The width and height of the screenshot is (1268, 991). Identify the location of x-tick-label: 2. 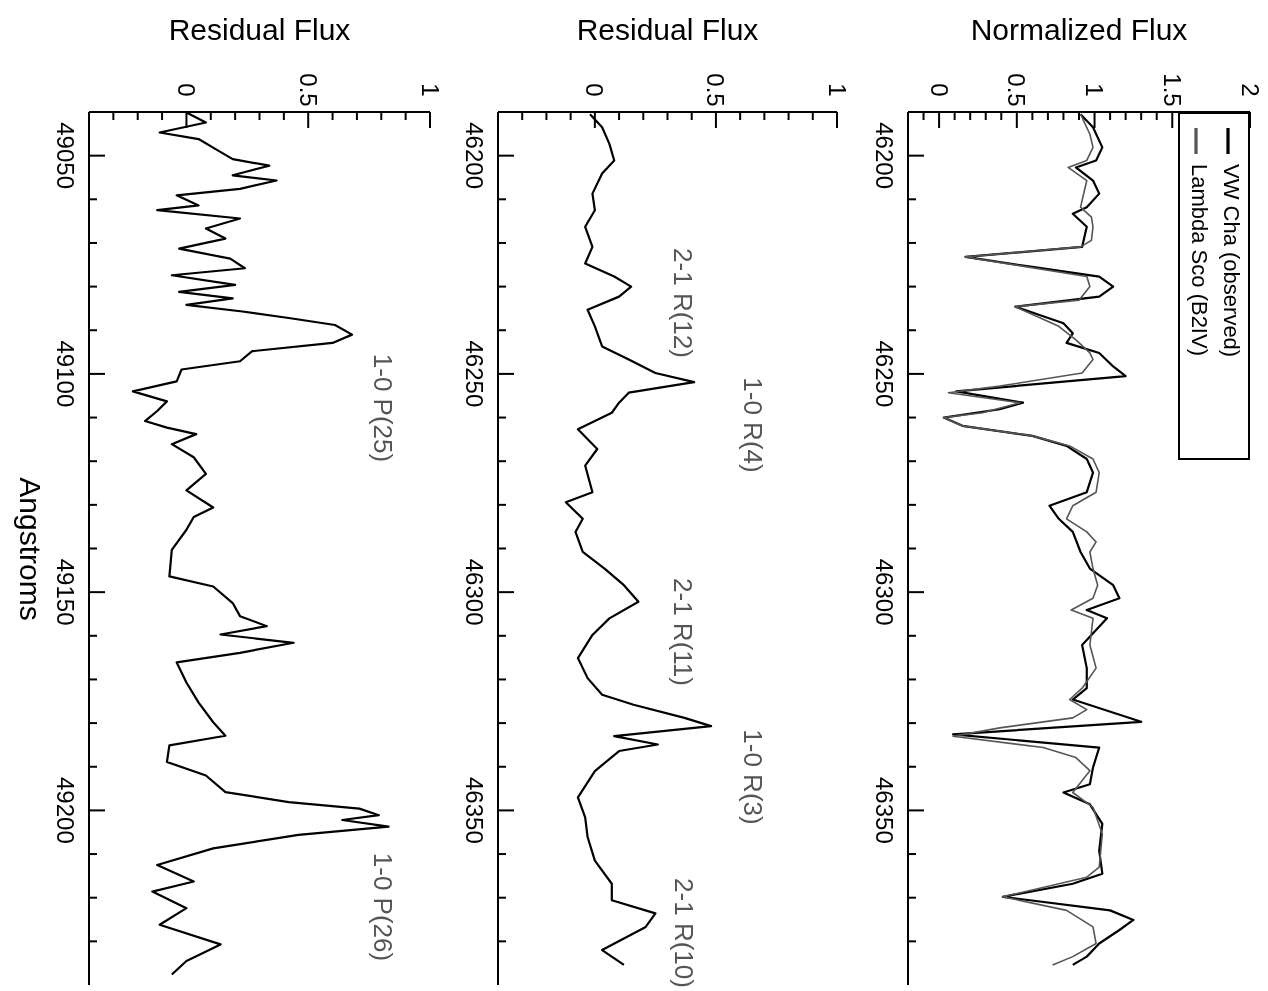
(1250, 90).